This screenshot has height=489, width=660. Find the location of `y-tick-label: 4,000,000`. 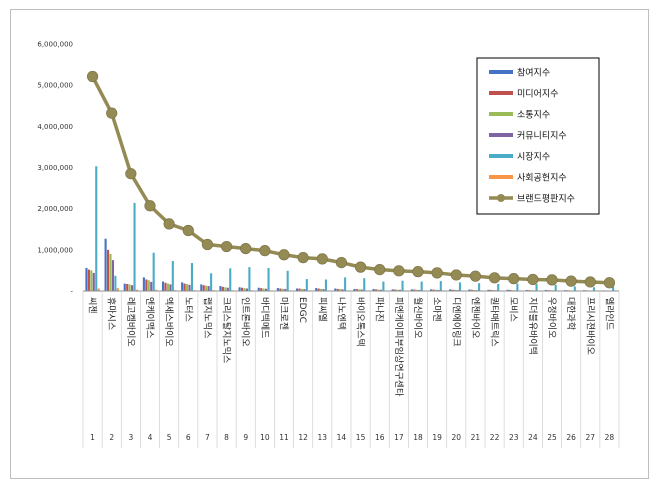

y-tick-label: 4,000,000 is located at coordinates (55, 127).